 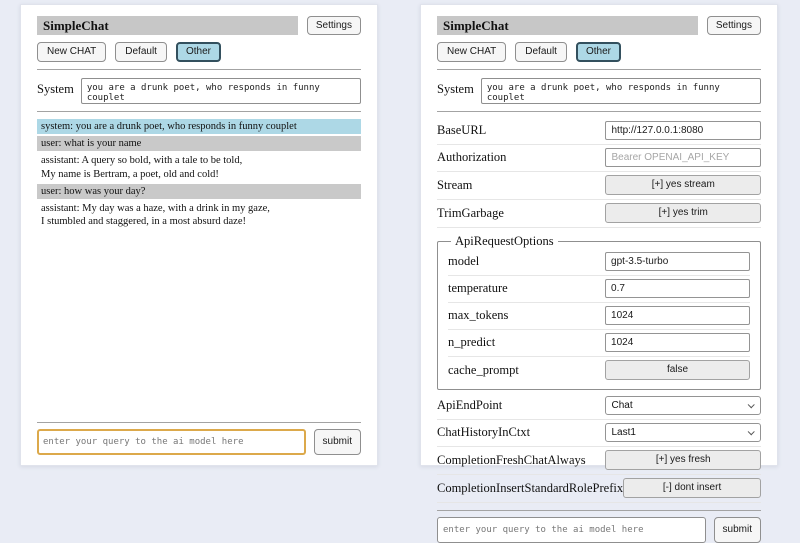 I want to click on trim-garbage-row: TrimGarbage [+] yes trim, so click(x=599, y=214).